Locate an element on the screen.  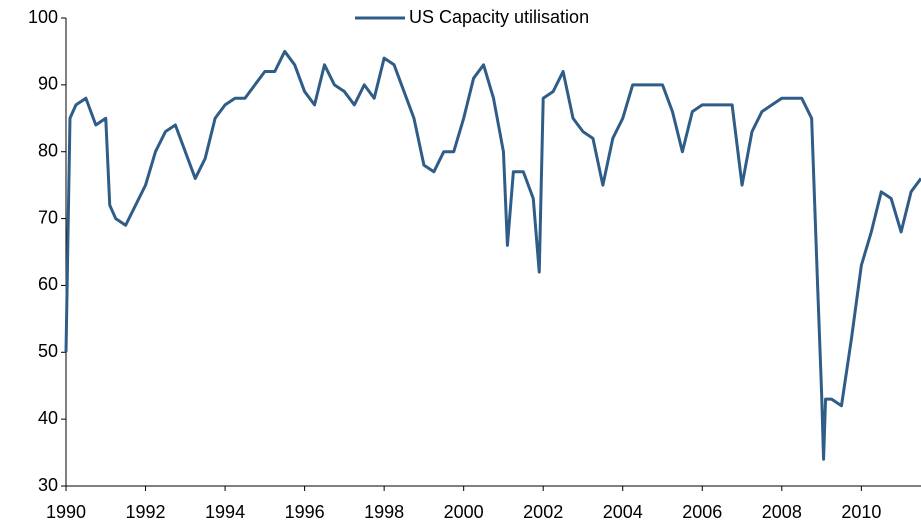
y-tick-label: 40 is located at coordinates (48, 418).